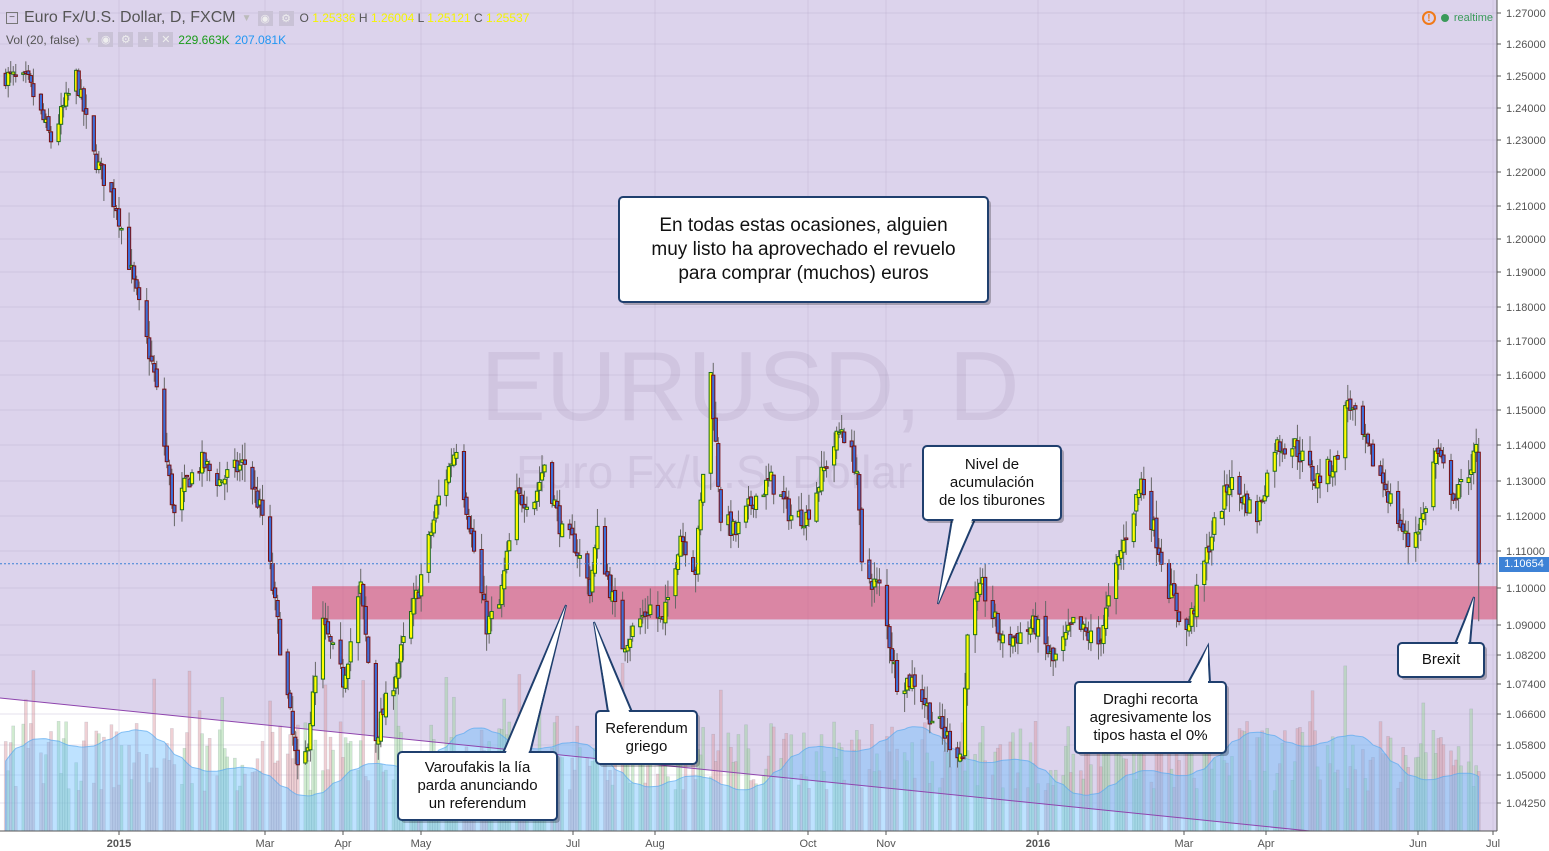  Describe the element at coordinates (204, 39) in the screenshot. I see `volume-value: 229.663K` at that location.